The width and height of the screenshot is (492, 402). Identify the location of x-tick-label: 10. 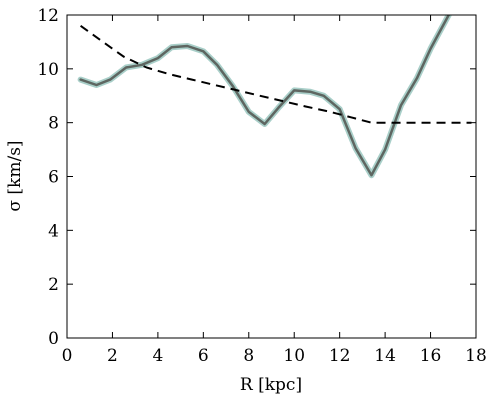
(294, 356).